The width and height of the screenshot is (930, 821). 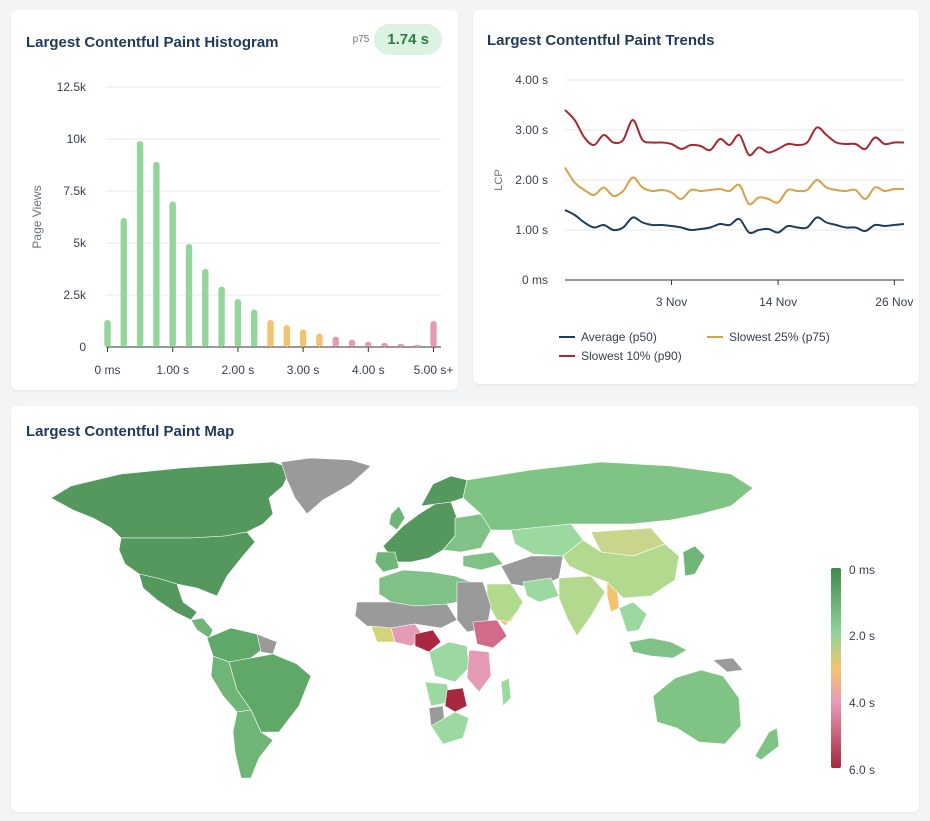 What do you see at coordinates (567, 337) in the screenshot?
I see `legend-swatch-p50` at bounding box center [567, 337].